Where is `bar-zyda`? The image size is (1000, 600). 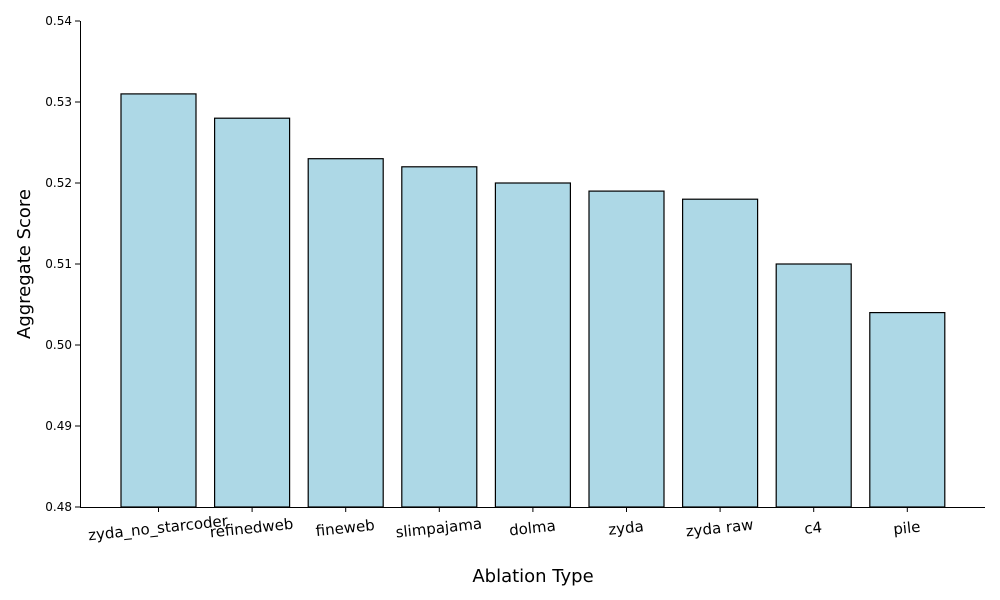 bar-zyda is located at coordinates (626, 349).